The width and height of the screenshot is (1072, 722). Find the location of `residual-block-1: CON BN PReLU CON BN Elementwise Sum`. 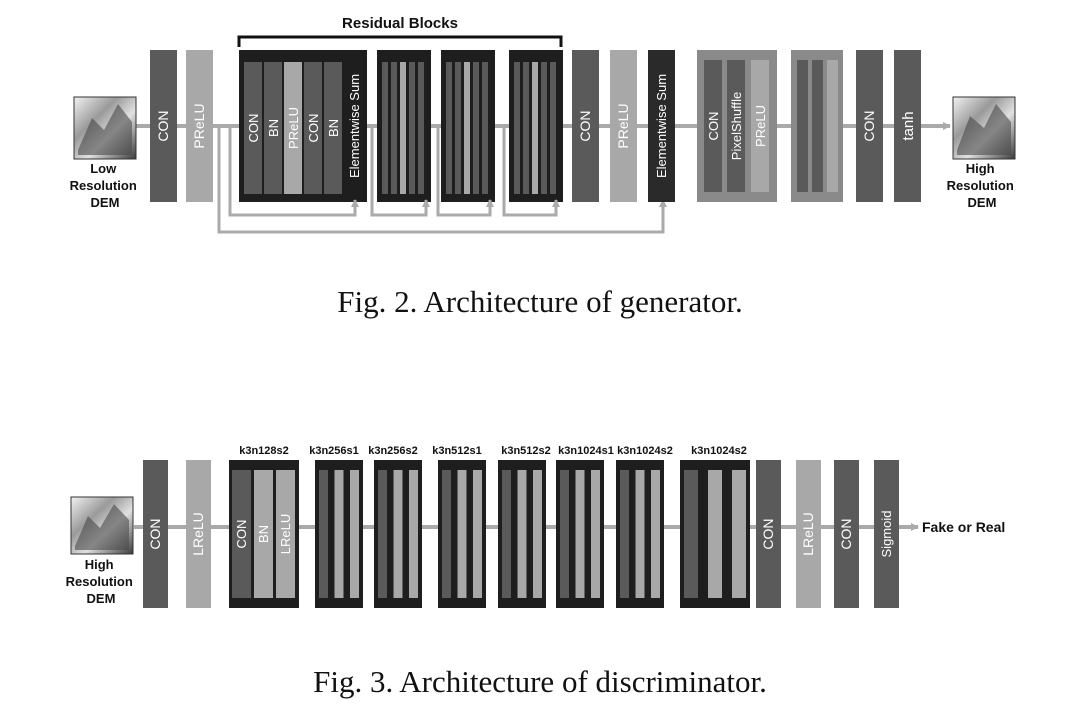

residual-block-1: CON BN PReLU CON BN Elementwise Sum is located at coordinates (303, 126).